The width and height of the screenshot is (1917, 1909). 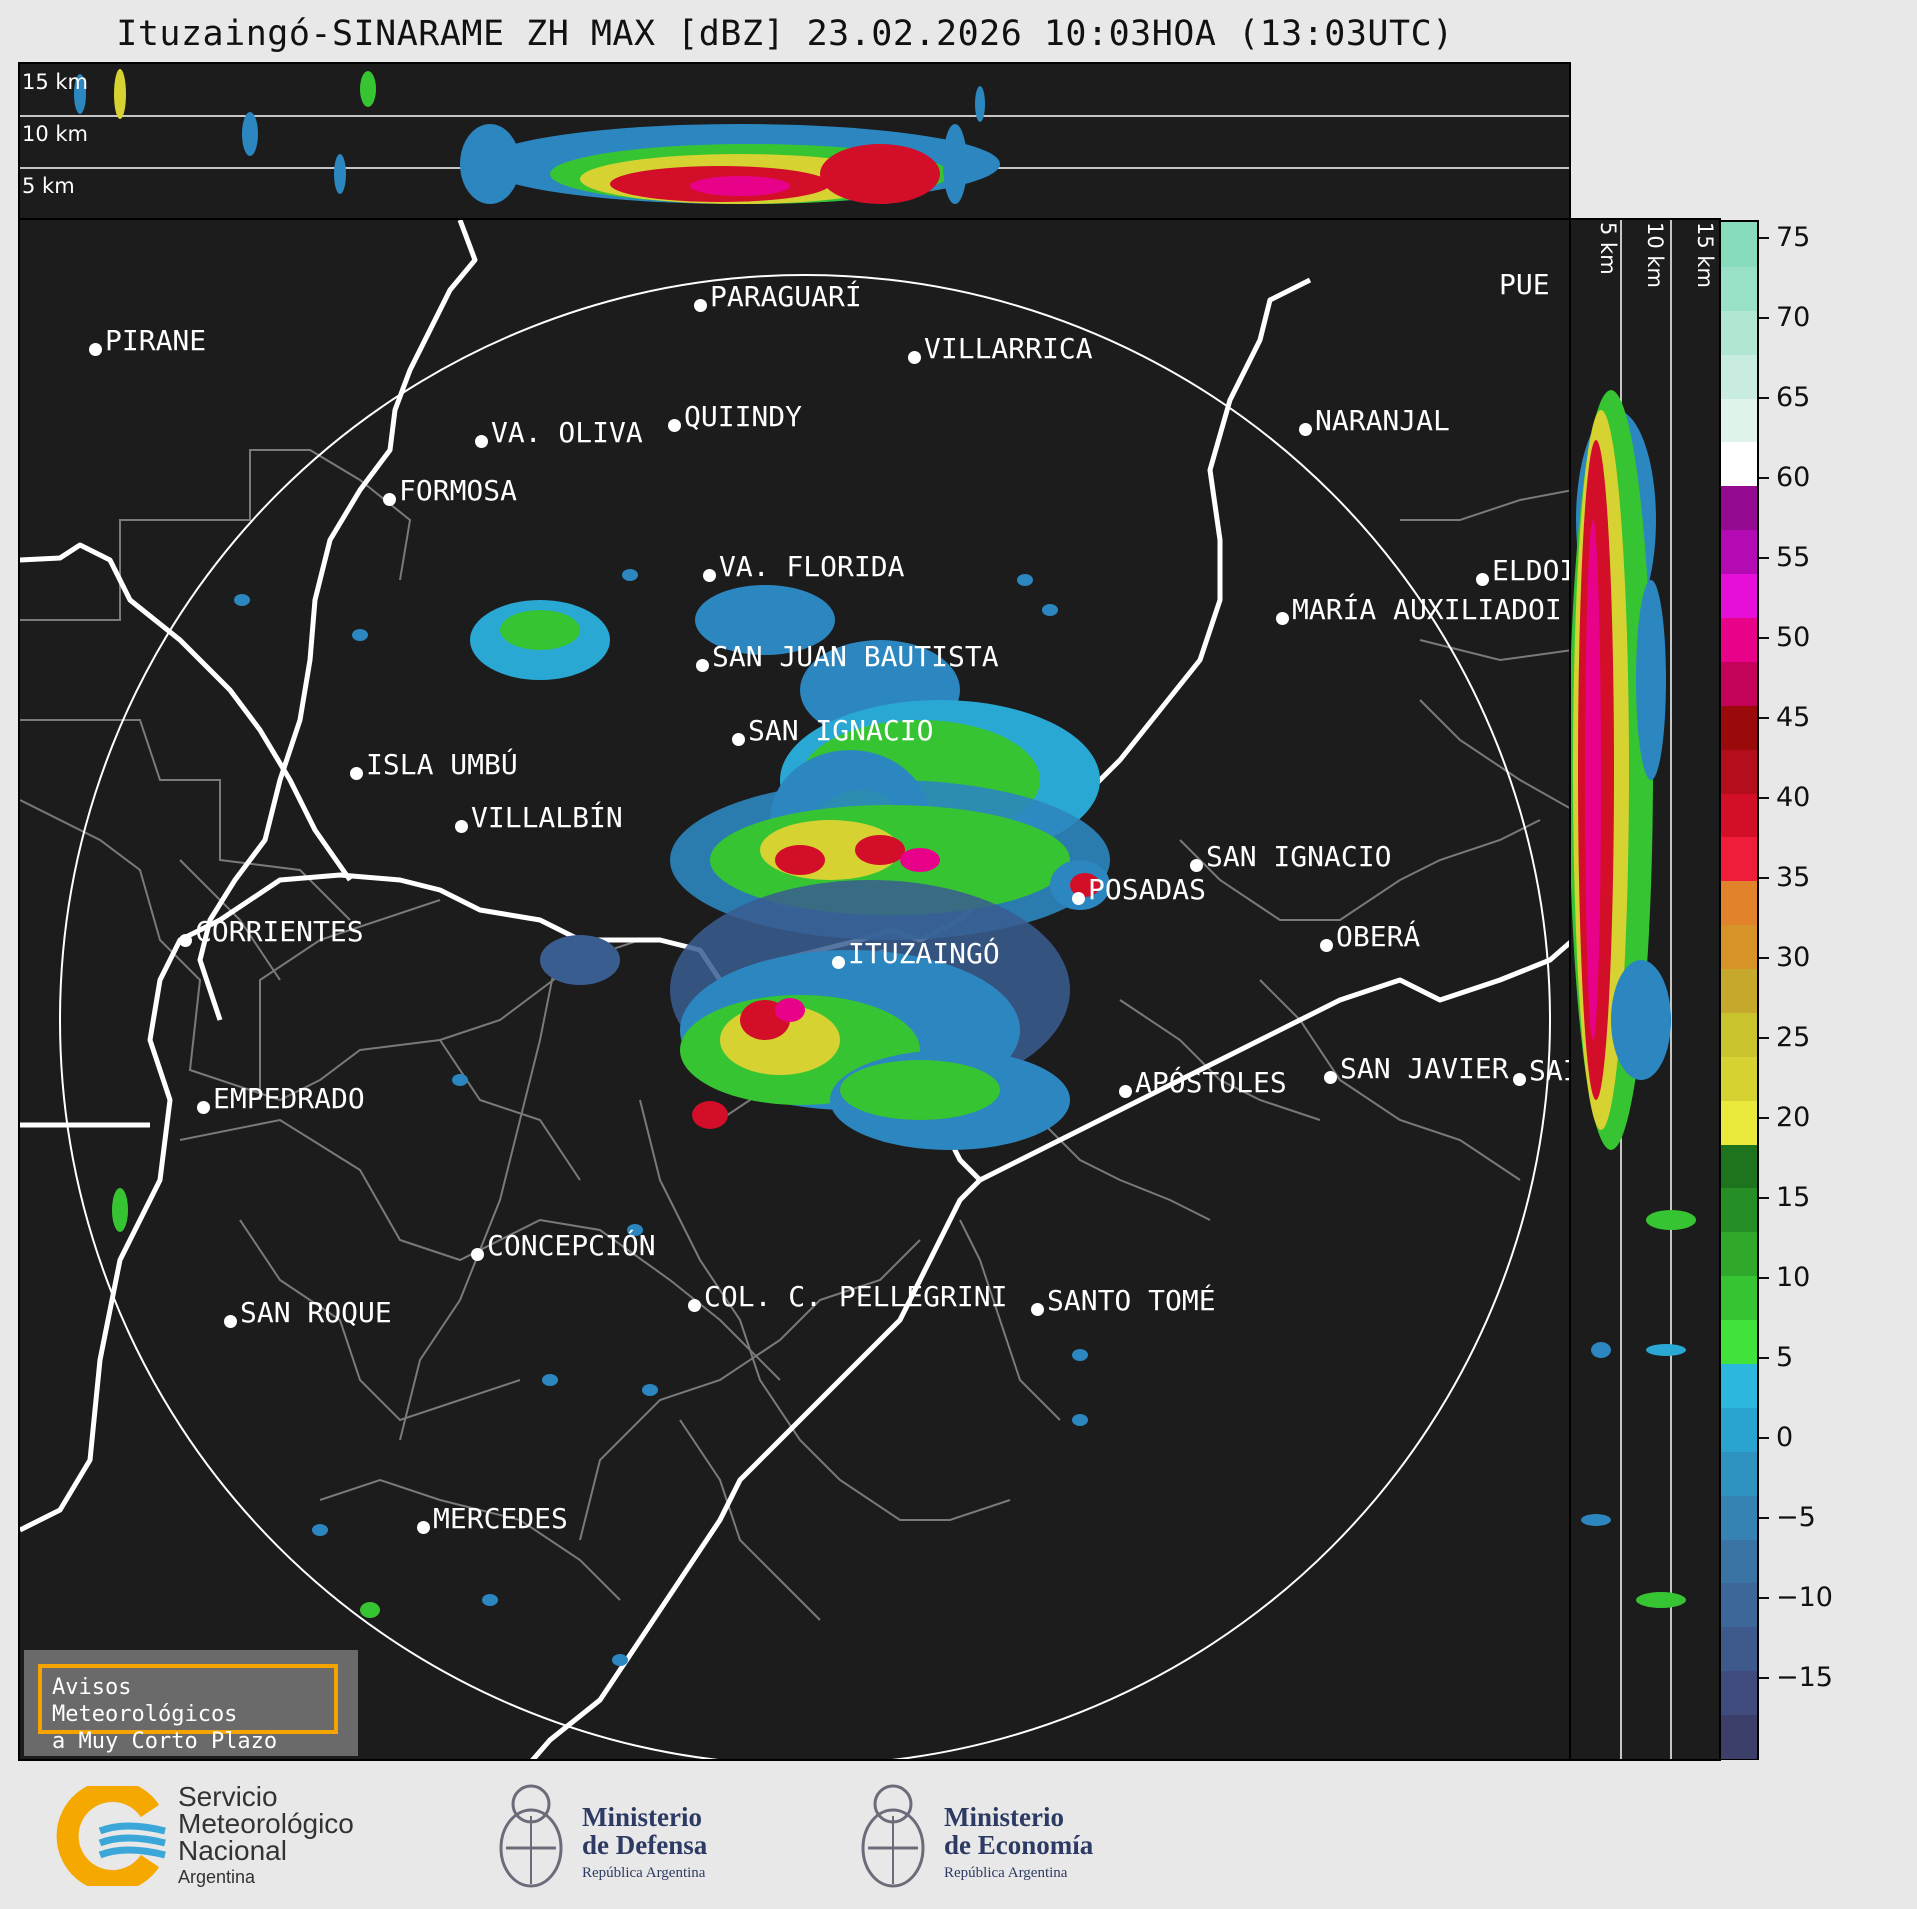 What do you see at coordinates (217, 1877) in the screenshot?
I see `smn-line4: Argentina` at bounding box center [217, 1877].